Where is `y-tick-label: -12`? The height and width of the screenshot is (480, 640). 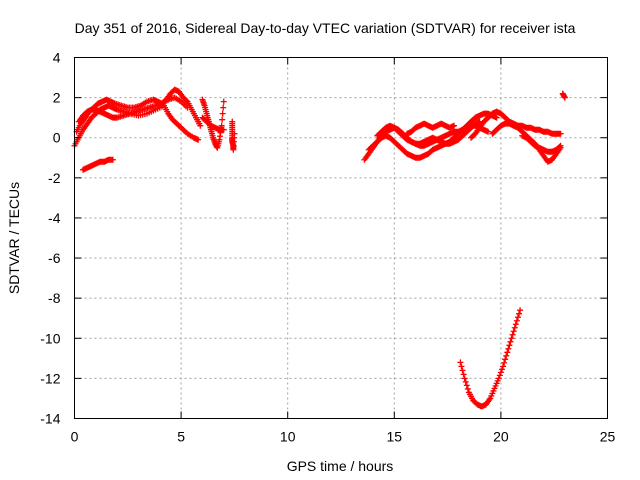 y-tick-label: -12 is located at coordinates (50, 378).